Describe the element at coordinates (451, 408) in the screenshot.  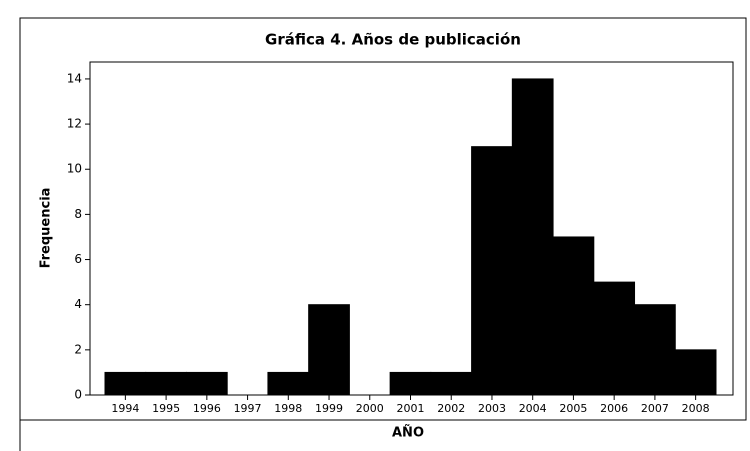
I see `x-tick-label: 2002` at that location.